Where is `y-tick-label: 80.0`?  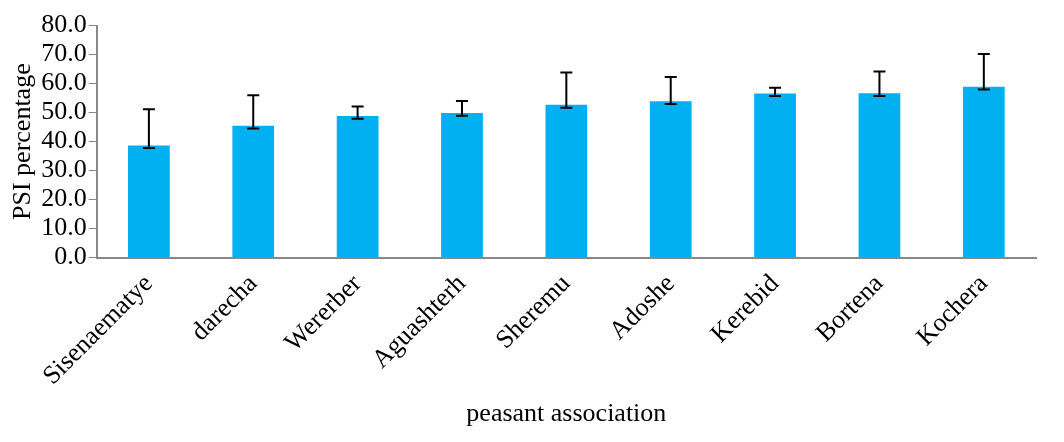
y-tick-label: 80.0 is located at coordinates (64, 24).